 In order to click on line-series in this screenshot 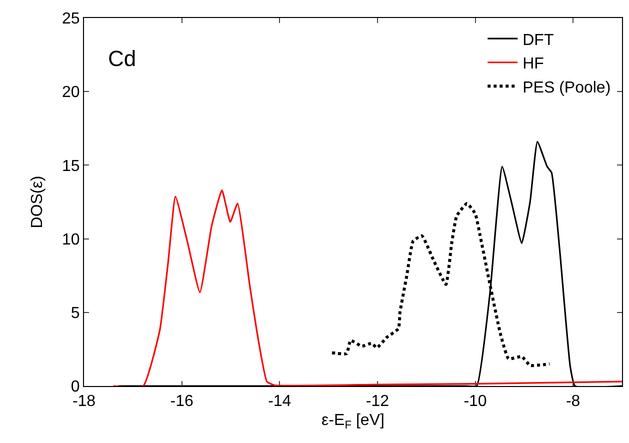, I will do `click(441, 285)`.